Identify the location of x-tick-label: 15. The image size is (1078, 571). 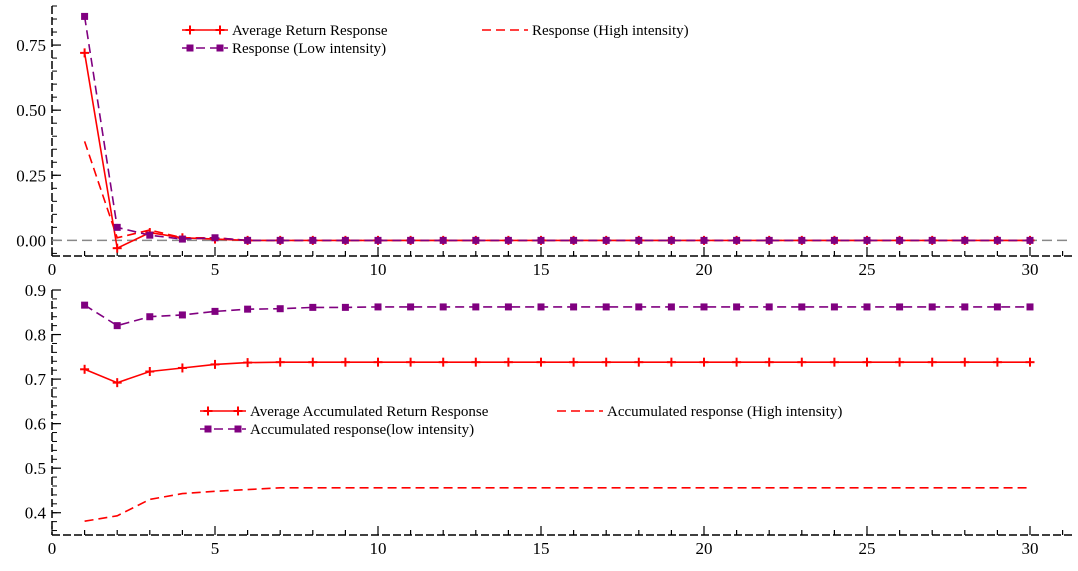
(541, 548).